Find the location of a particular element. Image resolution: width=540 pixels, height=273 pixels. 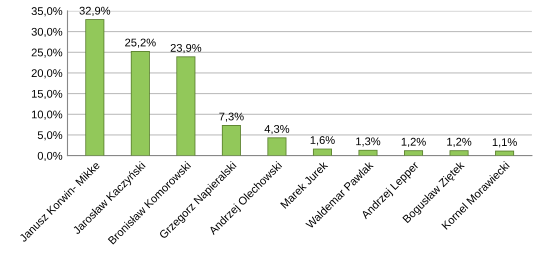

data-label: 1,1% is located at coordinates (504, 143).